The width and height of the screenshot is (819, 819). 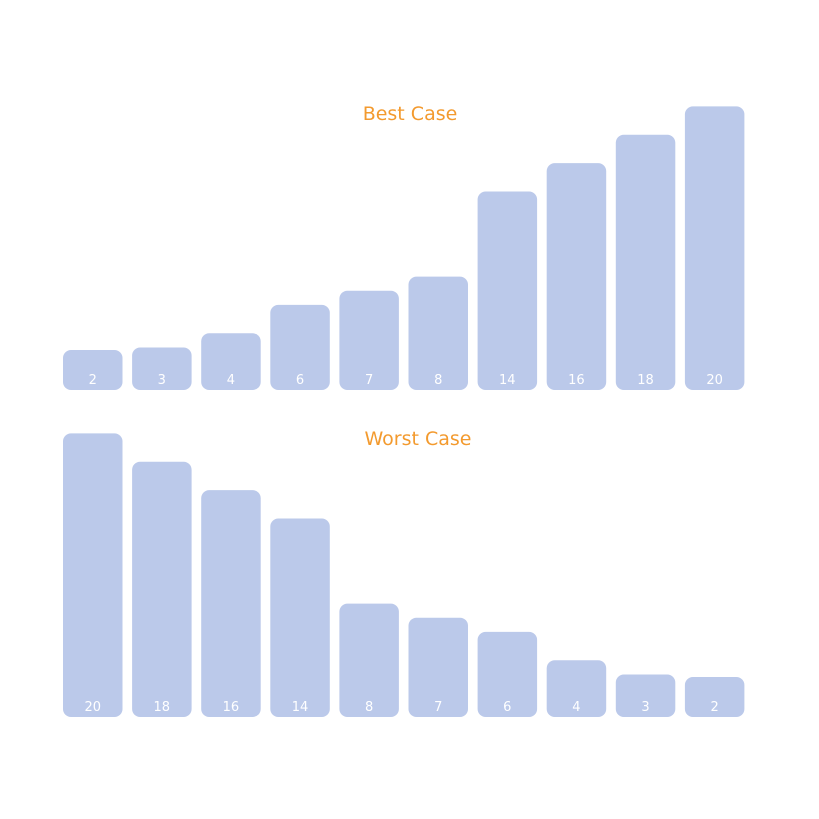 What do you see at coordinates (231, 707) in the screenshot?
I see `worst-case-bar-label: 16` at bounding box center [231, 707].